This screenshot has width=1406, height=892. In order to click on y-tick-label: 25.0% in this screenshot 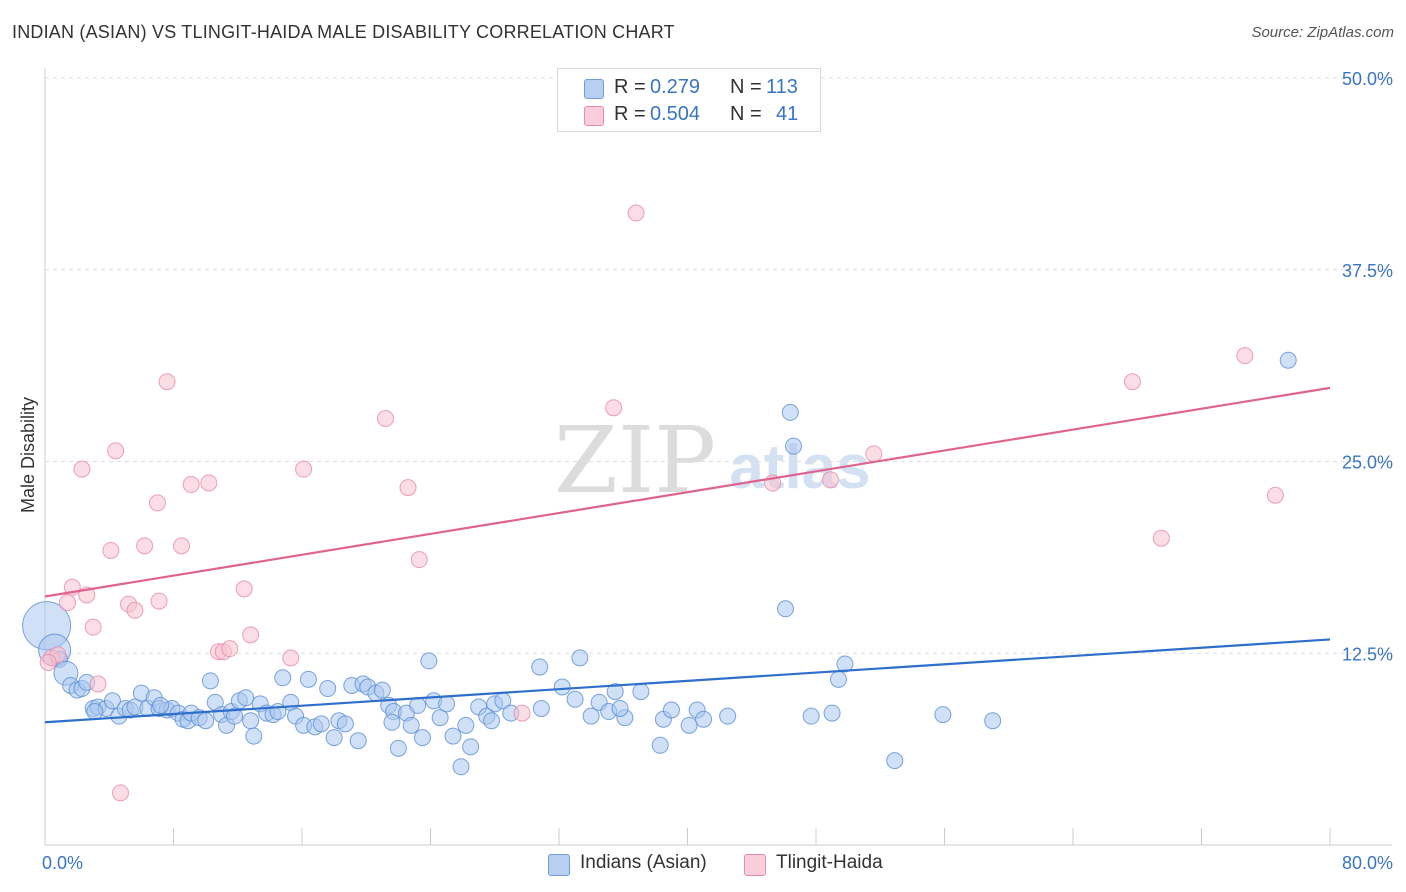, I will do `click(1367, 463)`.